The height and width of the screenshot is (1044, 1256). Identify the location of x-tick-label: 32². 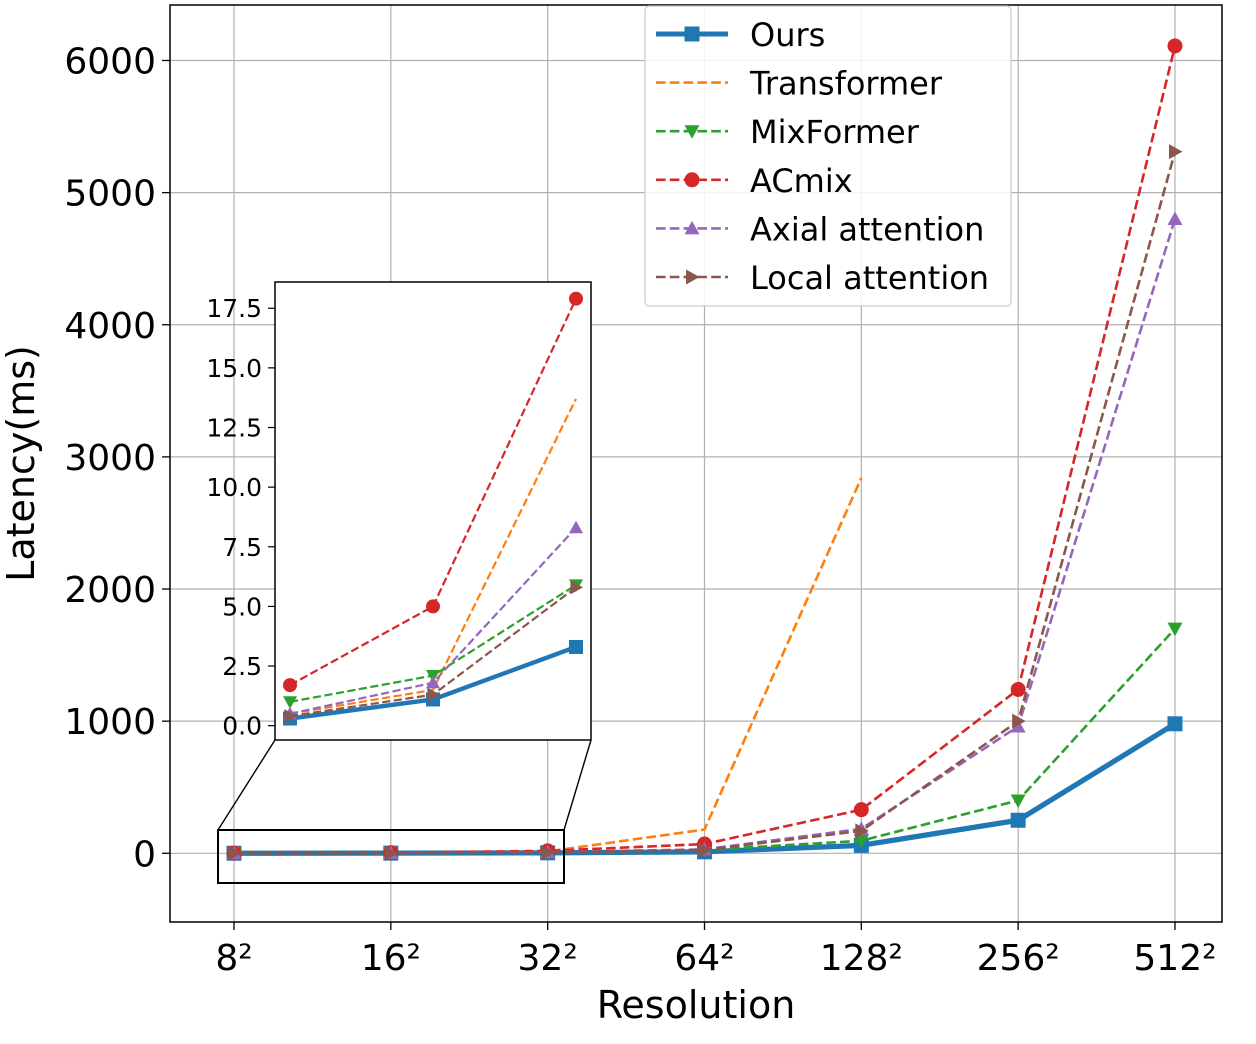
(548, 958).